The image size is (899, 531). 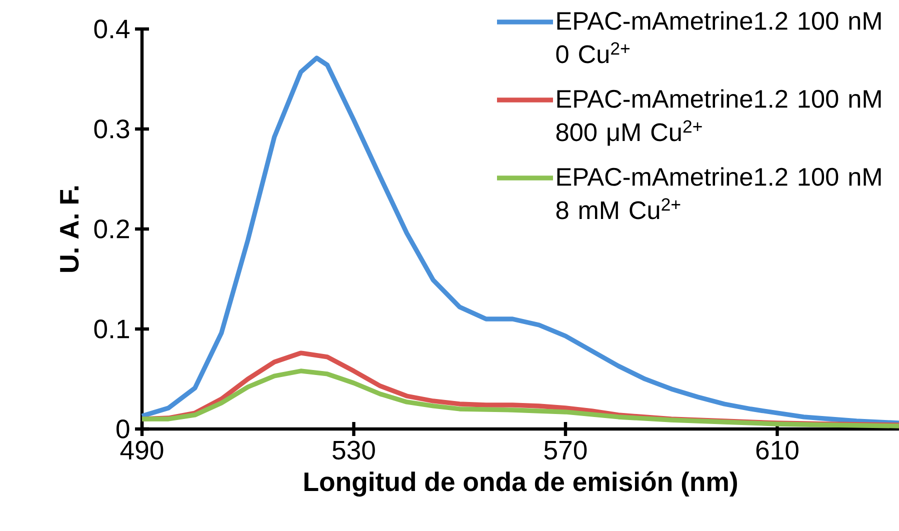 What do you see at coordinates (777, 450) in the screenshot?
I see `x-tick-label: 610` at bounding box center [777, 450].